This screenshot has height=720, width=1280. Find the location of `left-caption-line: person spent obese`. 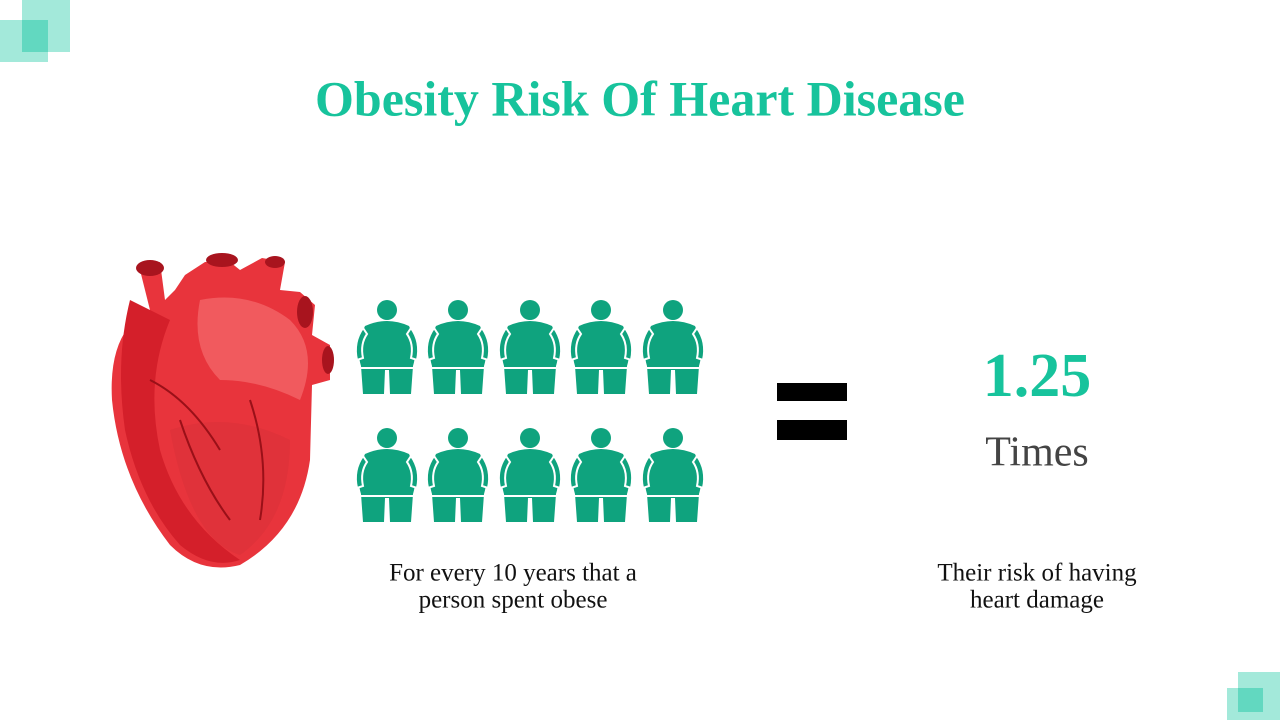

left-caption-line: person spent obese is located at coordinates (513, 600).